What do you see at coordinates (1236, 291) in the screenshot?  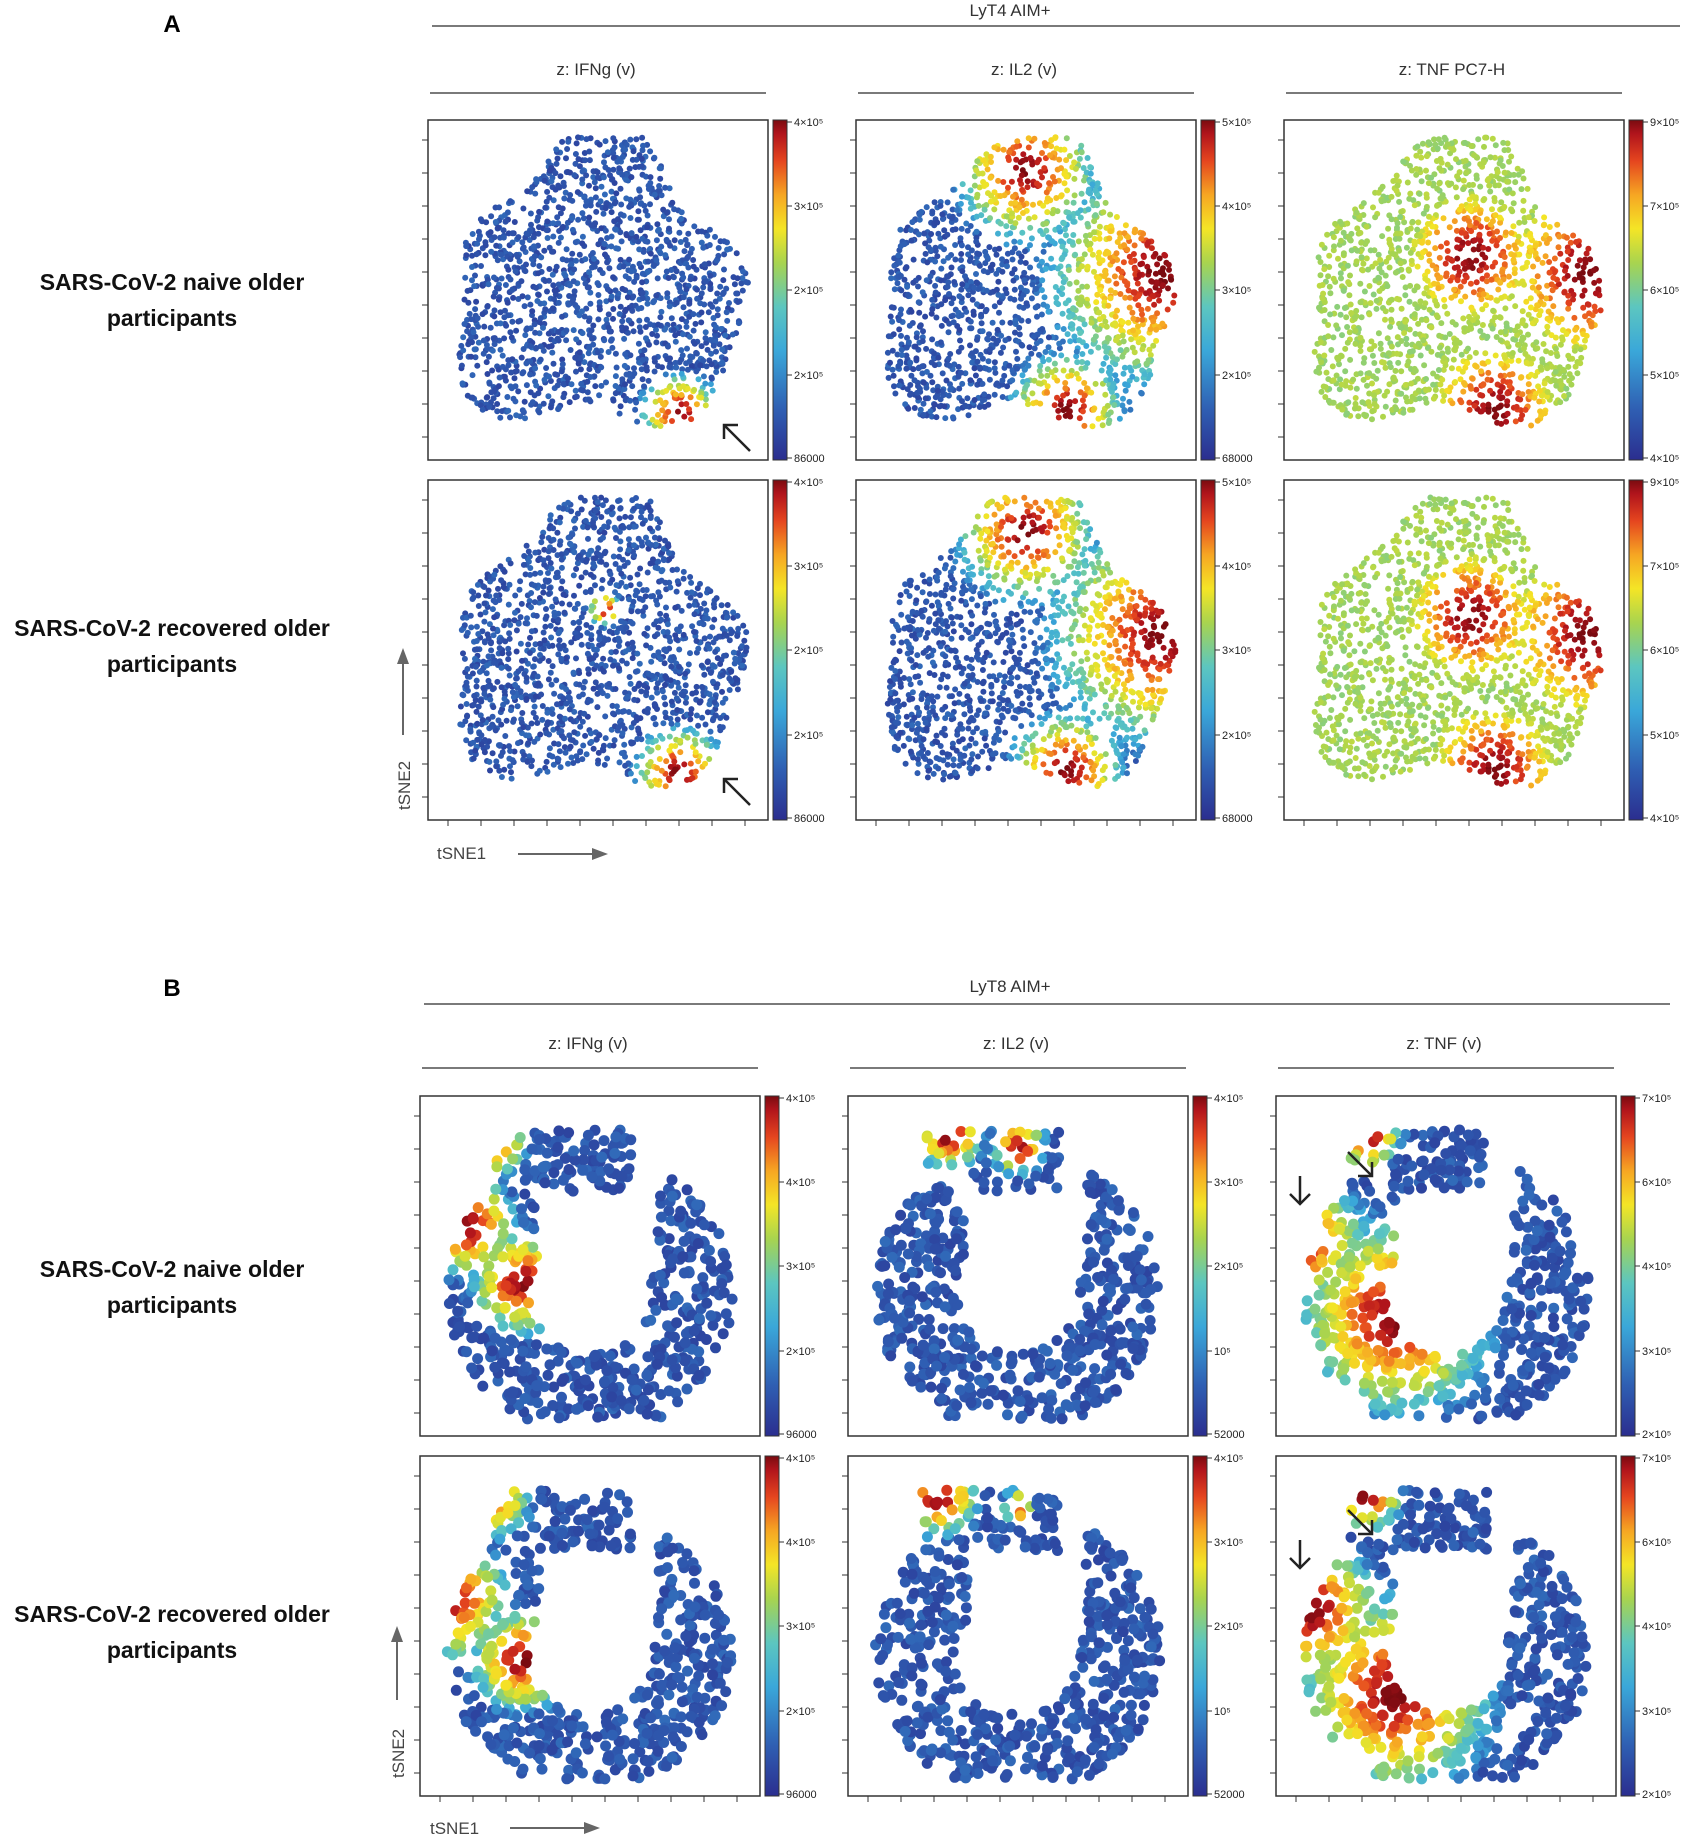 I see `colorbar-label: 3×10⁵` at bounding box center [1236, 291].